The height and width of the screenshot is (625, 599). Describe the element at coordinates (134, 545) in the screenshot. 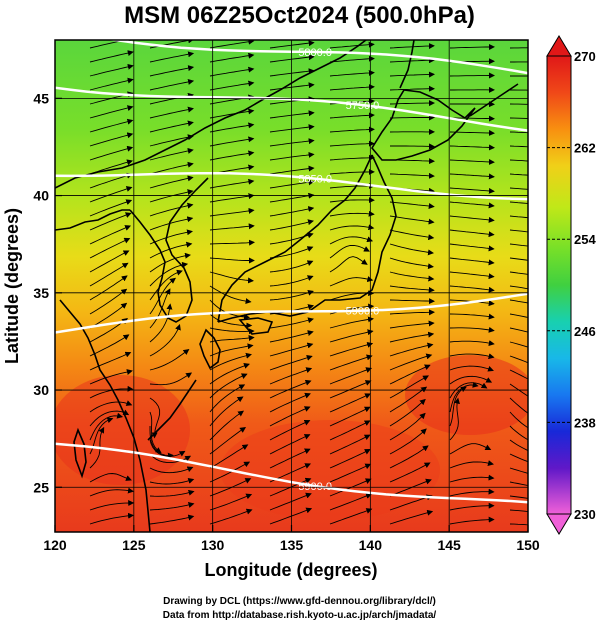

I see `x-tick-label: 125` at that location.